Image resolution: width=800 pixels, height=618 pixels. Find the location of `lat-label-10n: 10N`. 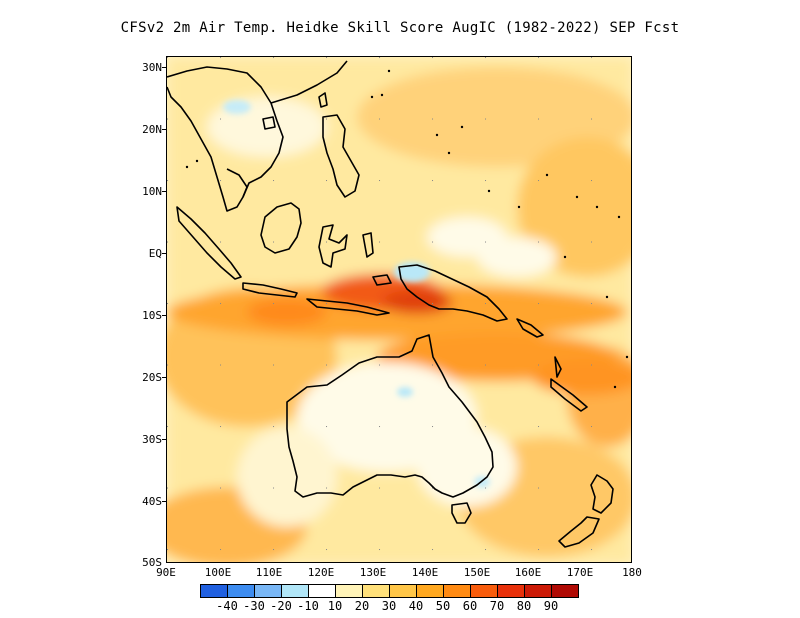

lat-label-10n: 10N is located at coordinates (152, 191).